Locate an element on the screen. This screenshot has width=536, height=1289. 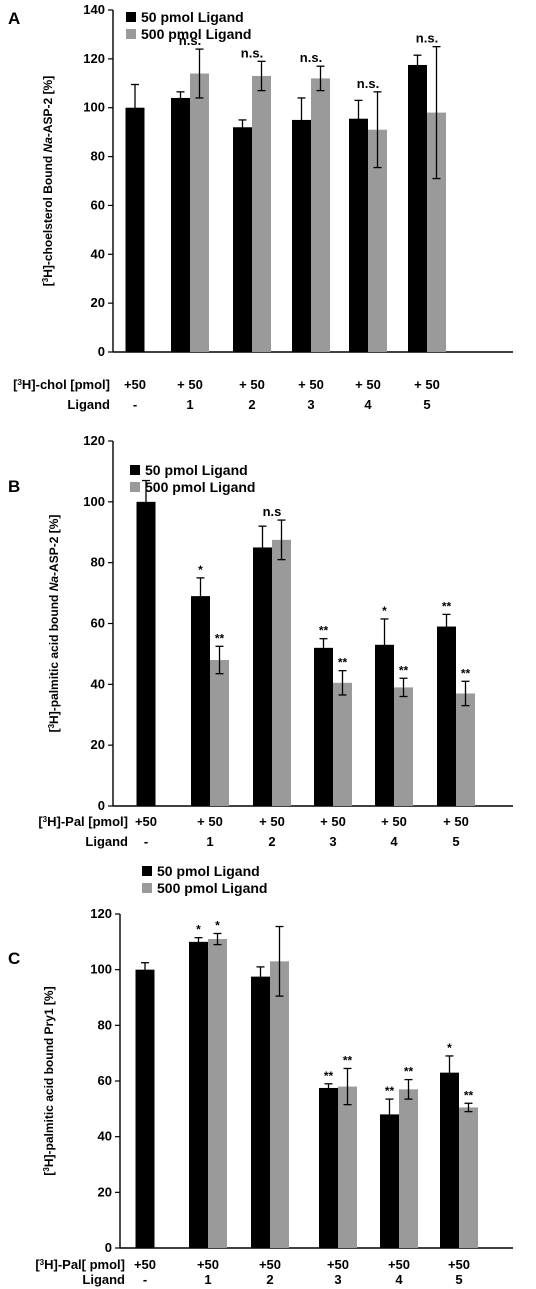
y-axis-label: [3H]-palmitic acid bound Pry1 [%] is located at coordinates (49, 1080).